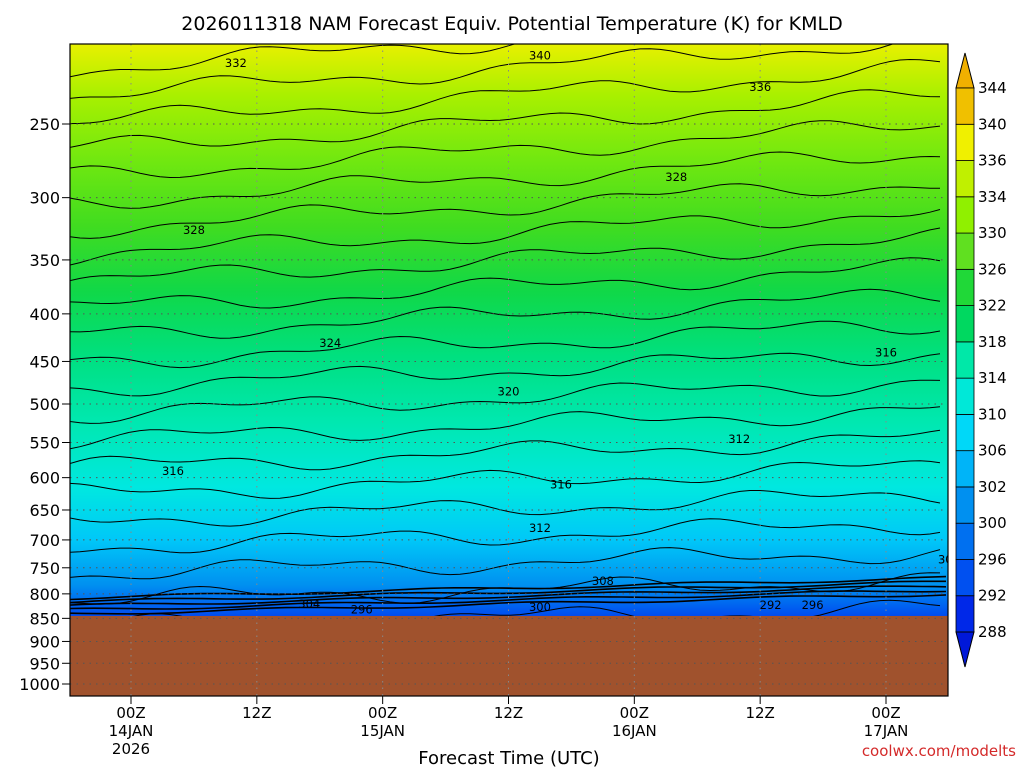 Image resolution: width=1024 pixels, height=768 pixels. I want to click on y-tick-label: 700, so click(44, 540).